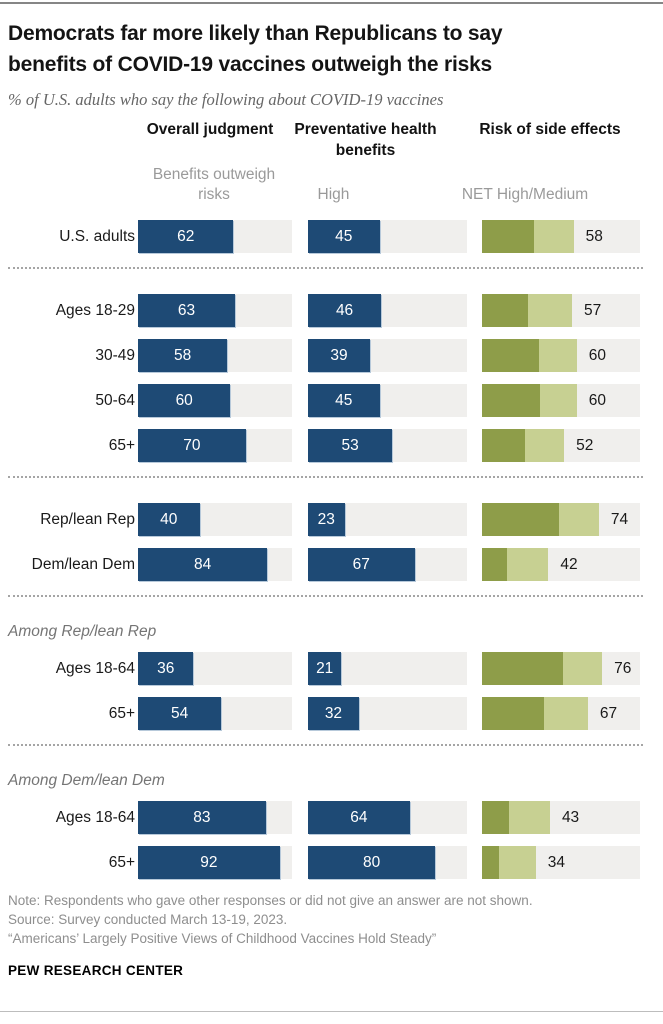 Image resolution: width=663 pixels, height=1024 pixels. Describe the element at coordinates (387, 668) in the screenshot. I see `preventative-health-track: 21` at that location.